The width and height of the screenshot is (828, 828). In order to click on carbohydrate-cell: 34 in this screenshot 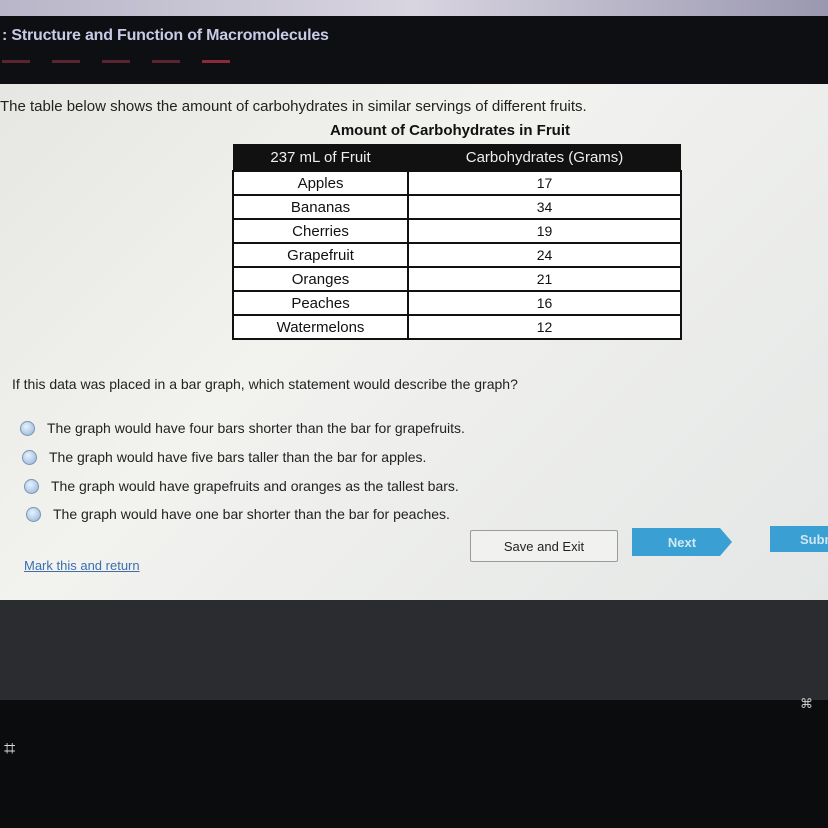, I will do `click(544, 207)`.